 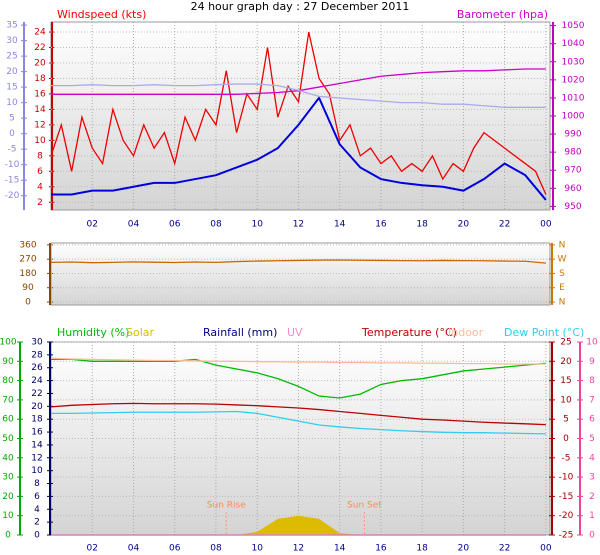 I want to click on legend-entry: Windspeed (kts), so click(x=101, y=14).